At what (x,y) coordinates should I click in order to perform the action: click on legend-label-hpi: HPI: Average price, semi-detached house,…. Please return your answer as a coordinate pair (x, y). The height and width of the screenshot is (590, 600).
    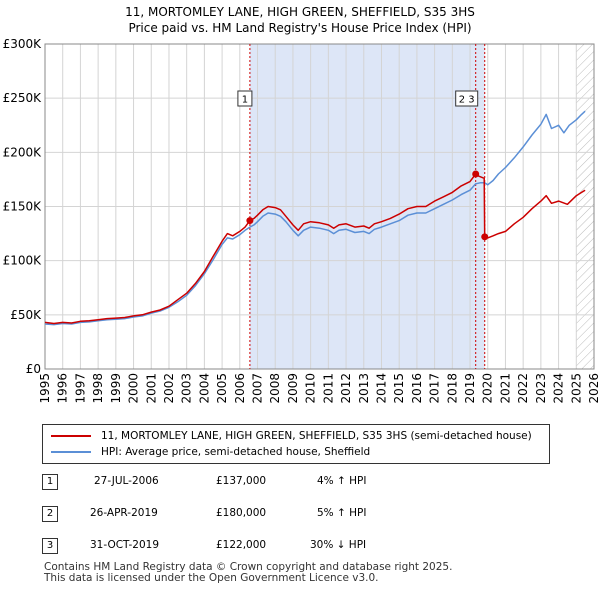
    Looking at the image, I should click on (236, 452).